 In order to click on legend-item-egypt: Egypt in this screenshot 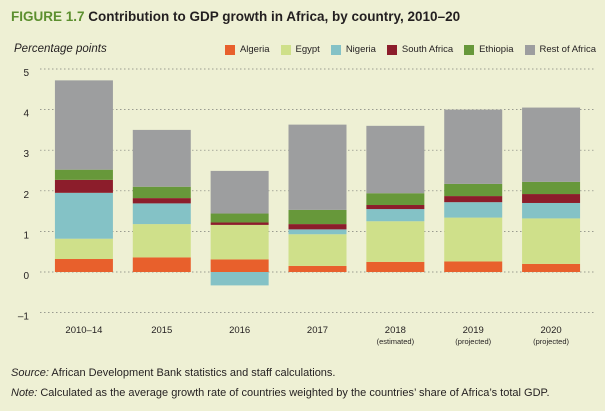, I will do `click(300, 49)`.